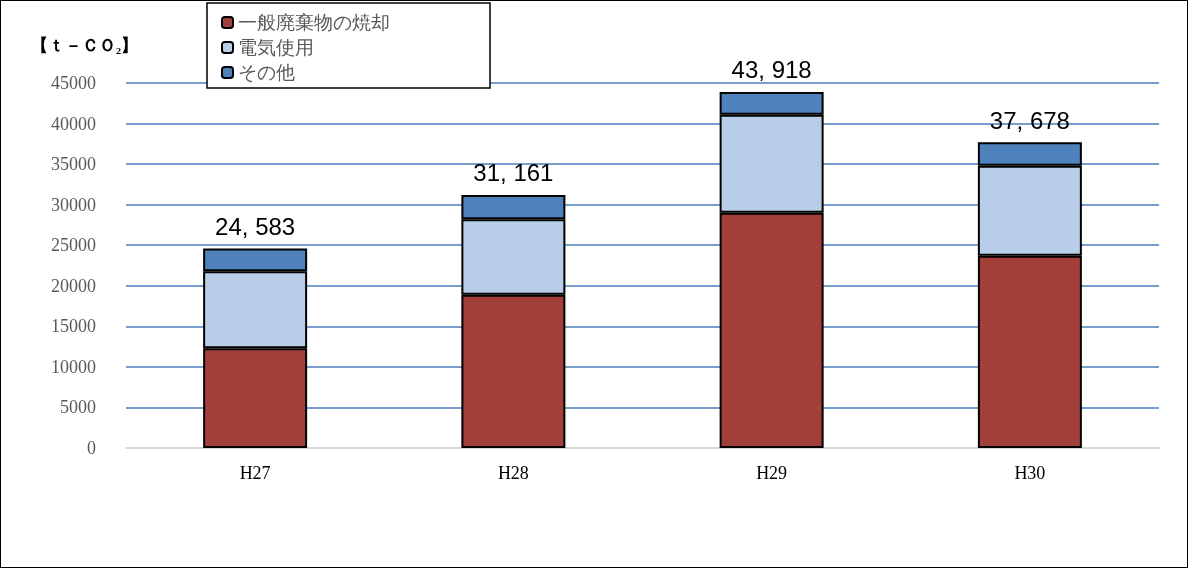 The image size is (1188, 568). I want to click on x-tick-label: H27, so click(255, 473).